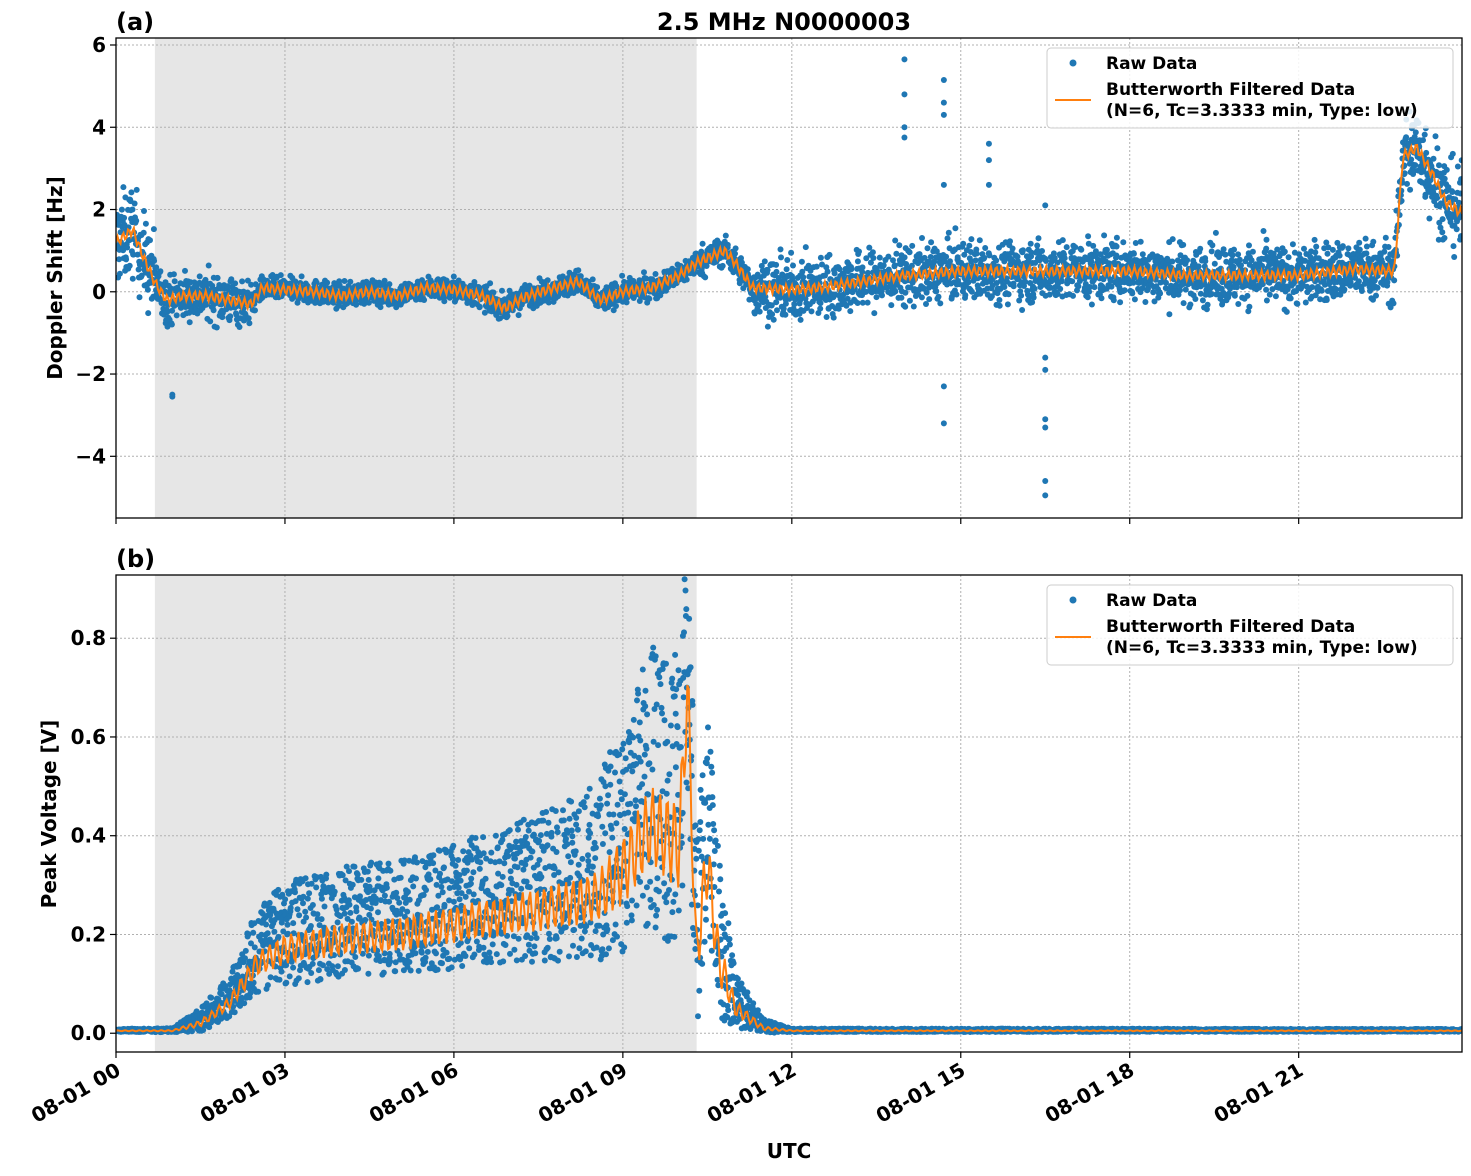 Image resolution: width=1471 pixels, height=1176 pixels. What do you see at coordinates (1151, 64) in the screenshot?
I see `legend-entry: Raw Data` at bounding box center [1151, 64].